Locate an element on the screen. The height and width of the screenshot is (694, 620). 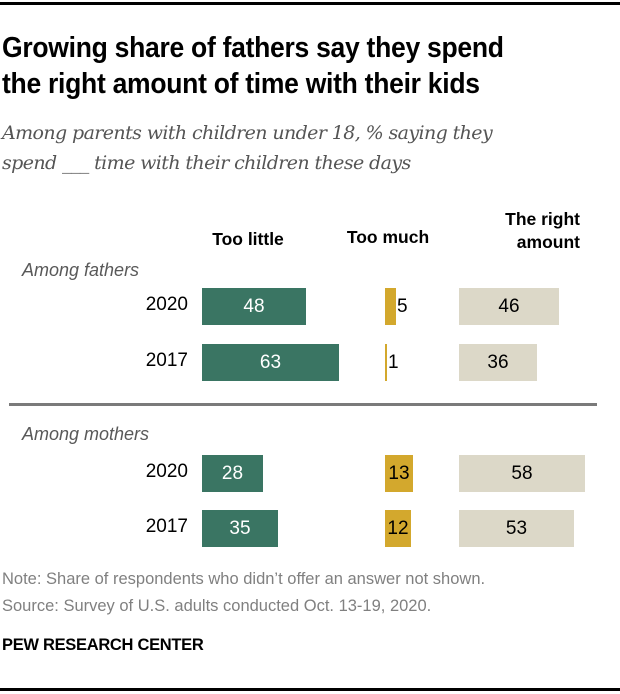
data-label-right-amount: 58 is located at coordinates (522, 473).